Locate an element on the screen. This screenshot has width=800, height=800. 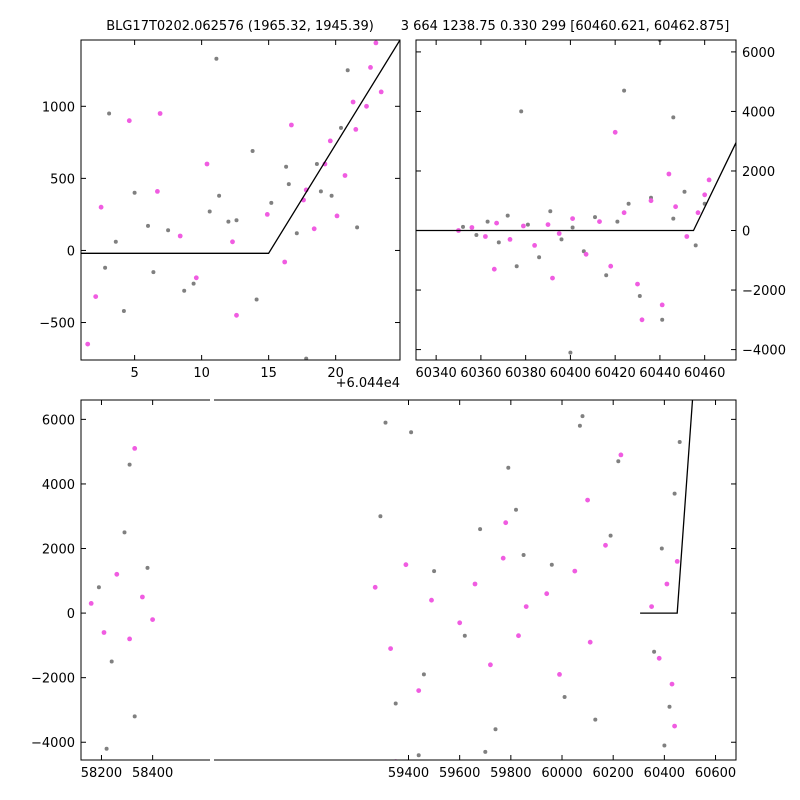
axis-break-top is located at coordinates (212, 400).